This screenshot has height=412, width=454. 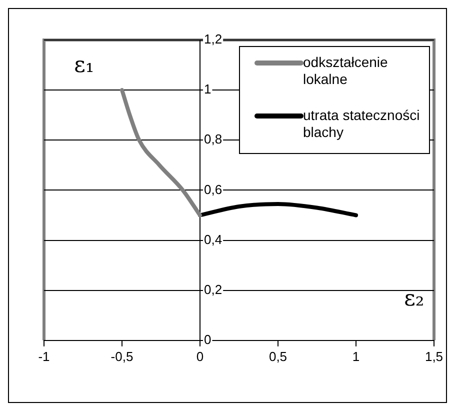 What do you see at coordinates (356, 356) in the screenshot?
I see `x-tick-label: 1` at bounding box center [356, 356].